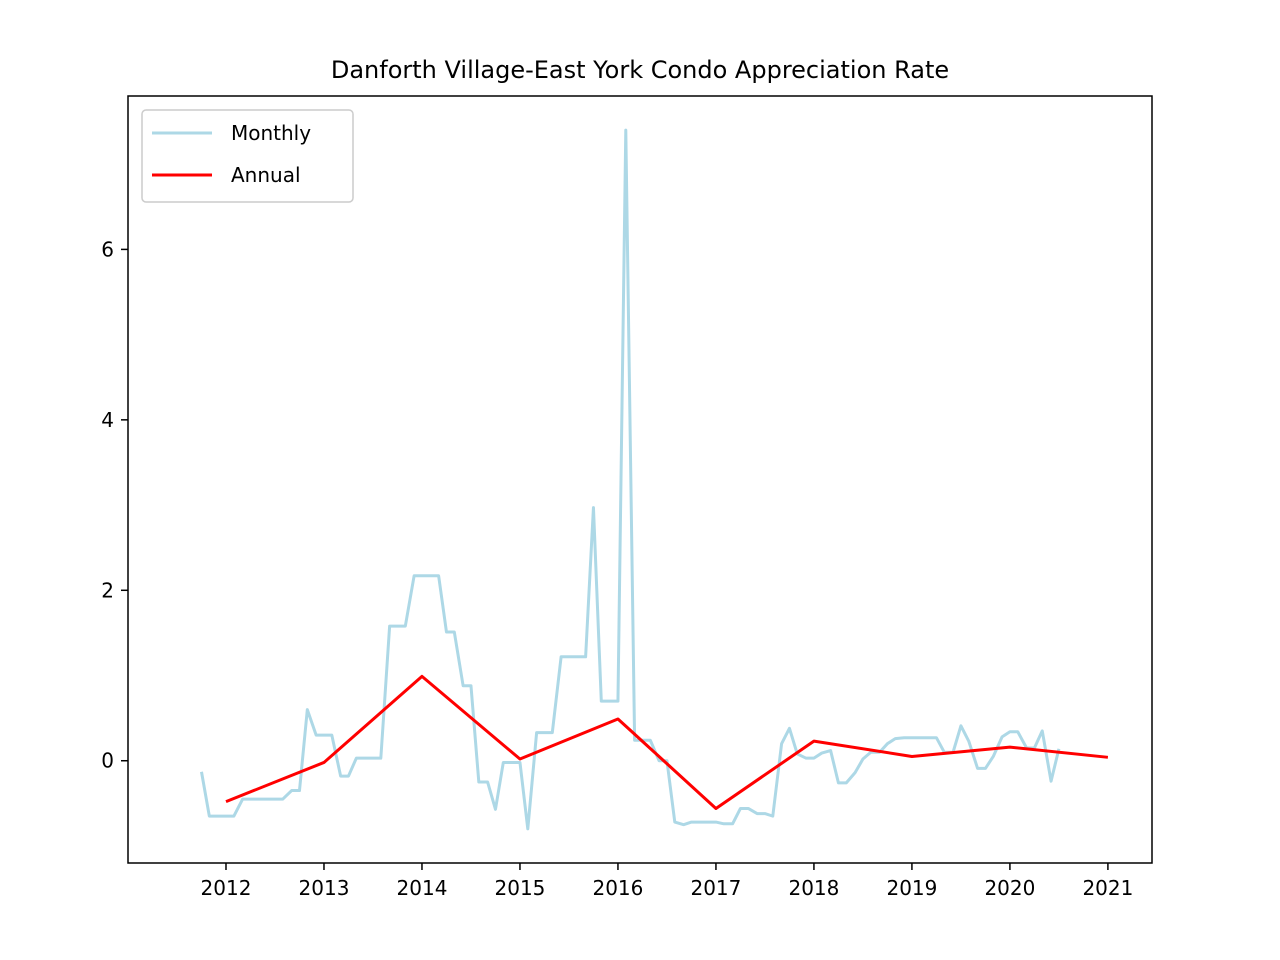 The image size is (1280, 960). Describe the element at coordinates (715, 888) in the screenshot. I see `x-tick-label: 2017` at that location.